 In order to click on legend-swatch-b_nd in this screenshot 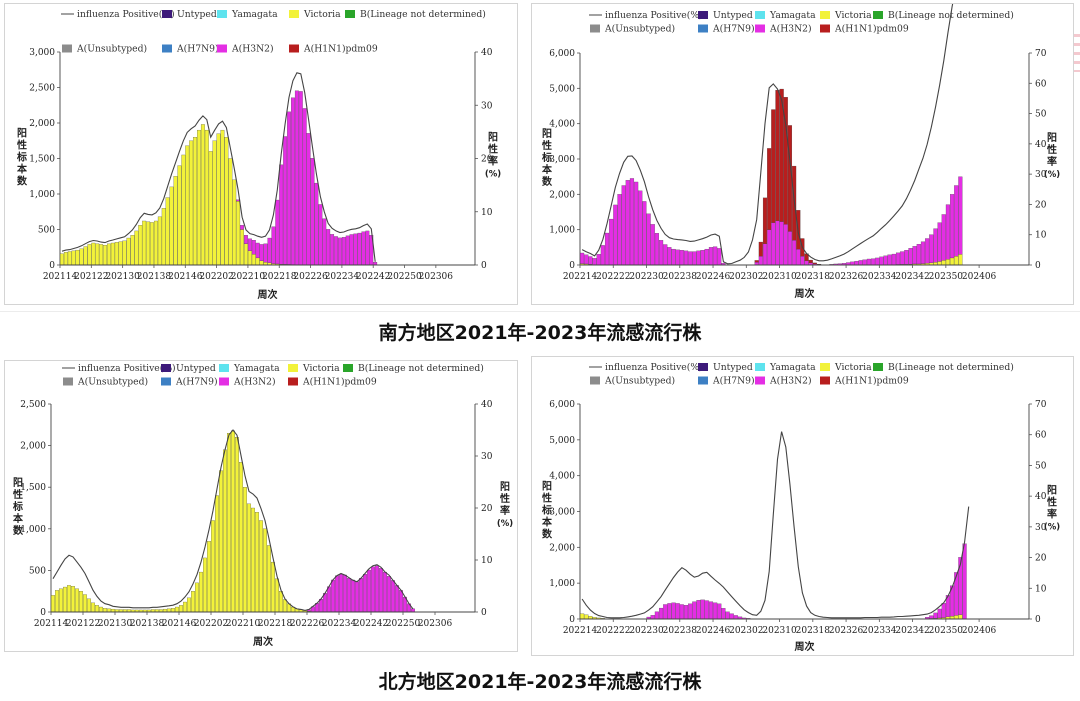, I will do `click(350, 14)`.